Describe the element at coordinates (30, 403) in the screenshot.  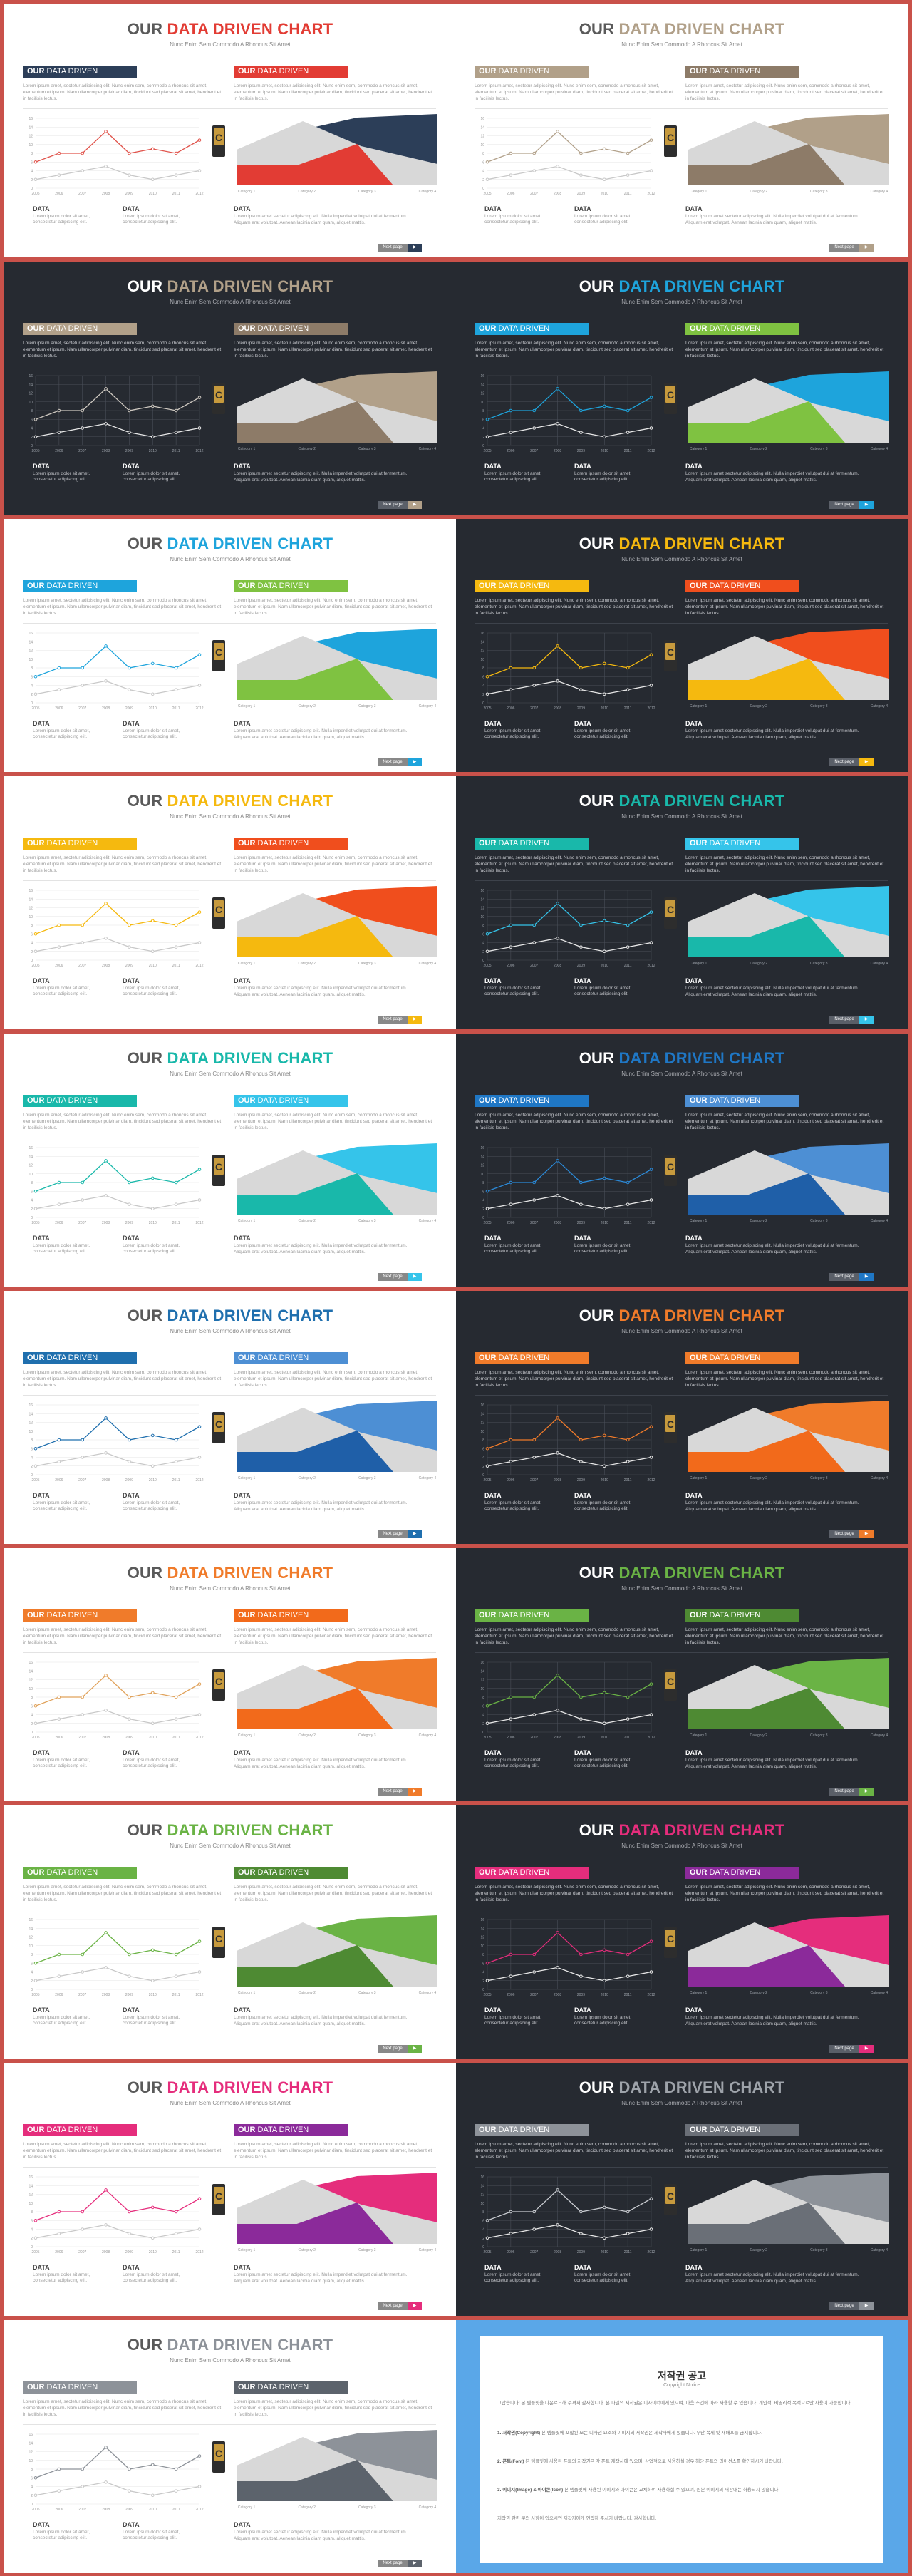
I see `y-tick-label: 10` at that location.